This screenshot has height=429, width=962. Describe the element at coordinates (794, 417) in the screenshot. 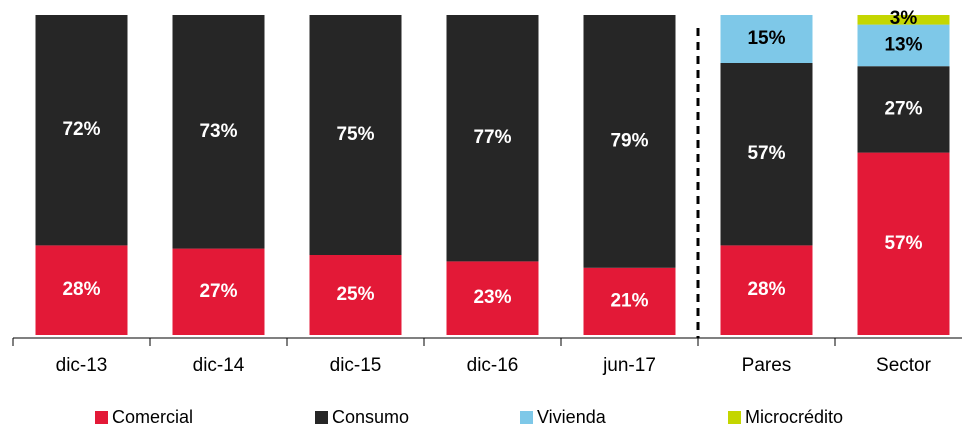

I see `legend-label: Microcrédito` at that location.